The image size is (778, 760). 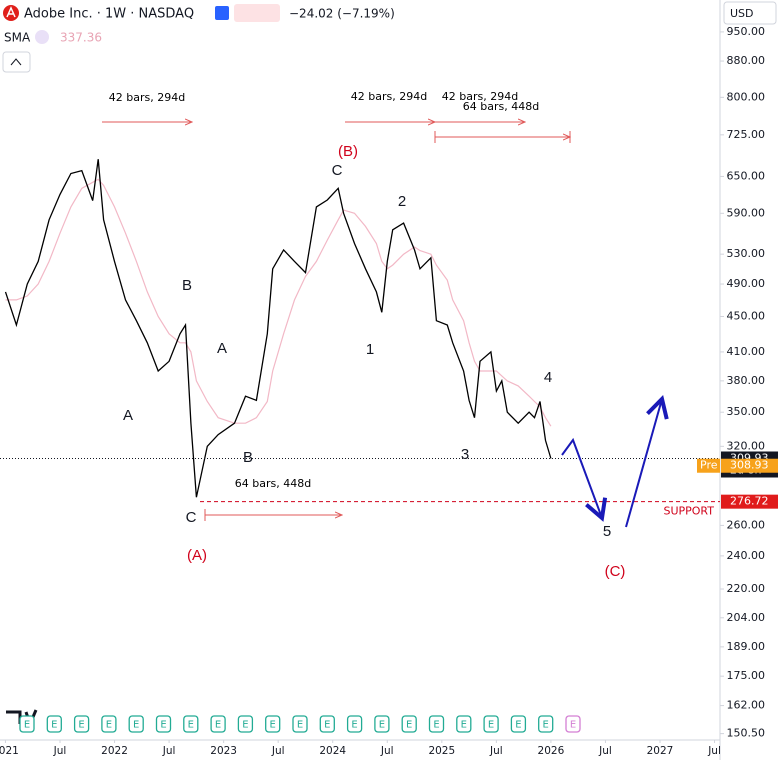 What do you see at coordinates (746, 31) in the screenshot?
I see `y-tick-label: 950.00` at bounding box center [746, 31].